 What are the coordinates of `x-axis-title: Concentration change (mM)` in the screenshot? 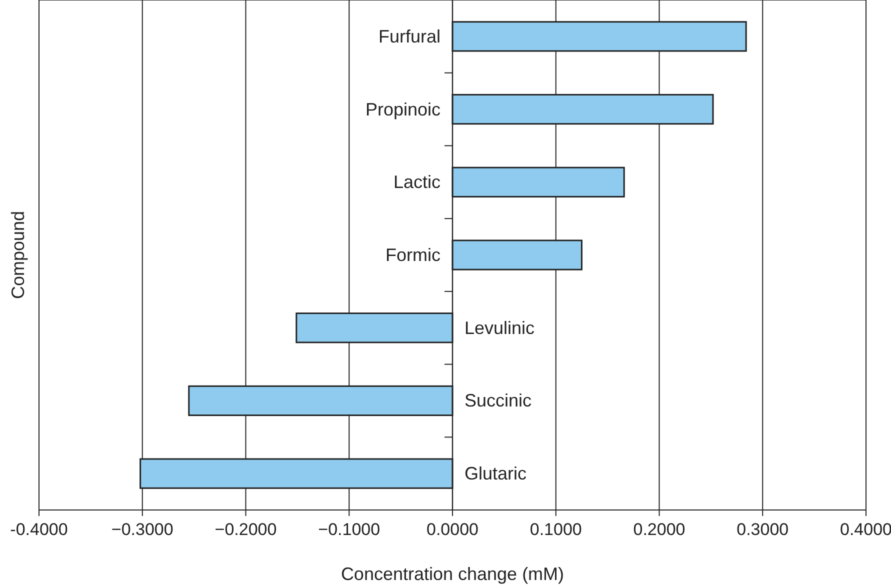 It's located at (452, 574).